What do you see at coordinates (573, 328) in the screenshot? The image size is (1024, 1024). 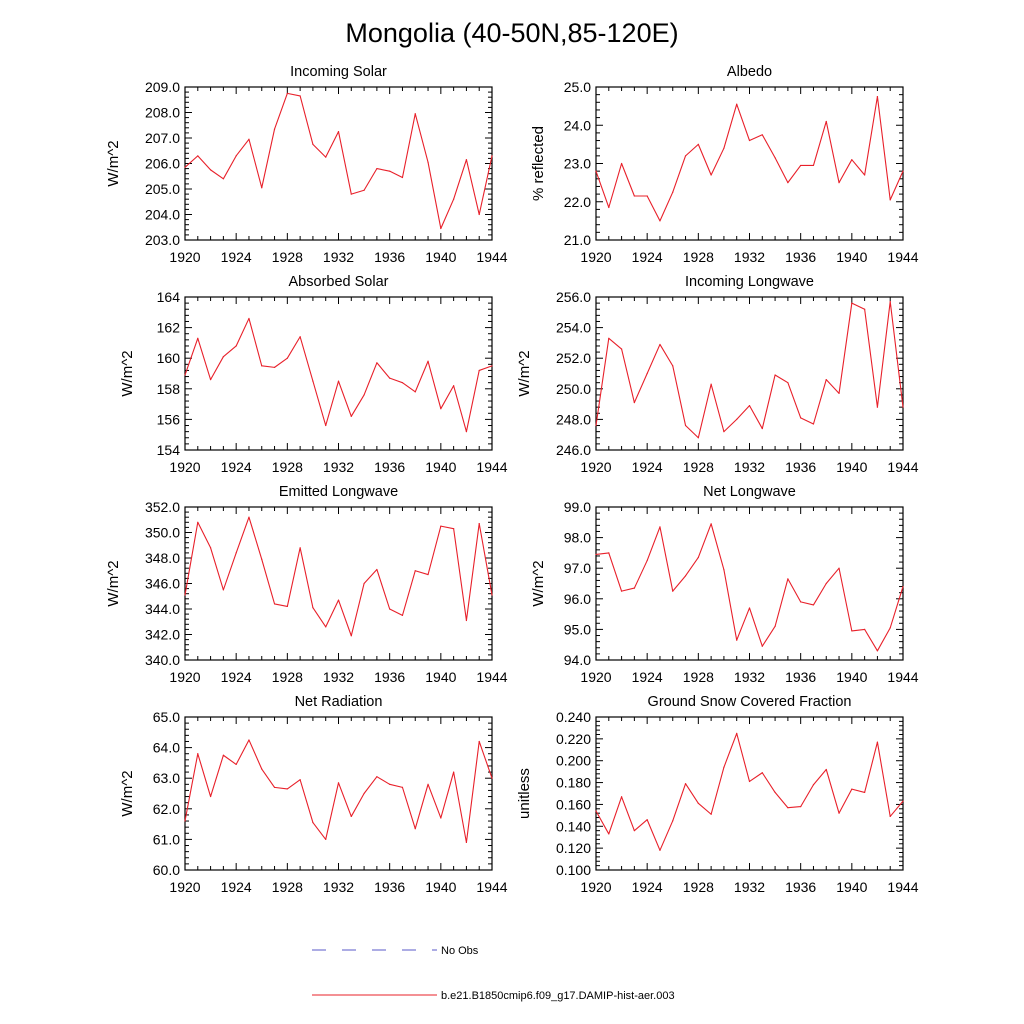 I see `y-tick-label: 254.0` at bounding box center [573, 328].